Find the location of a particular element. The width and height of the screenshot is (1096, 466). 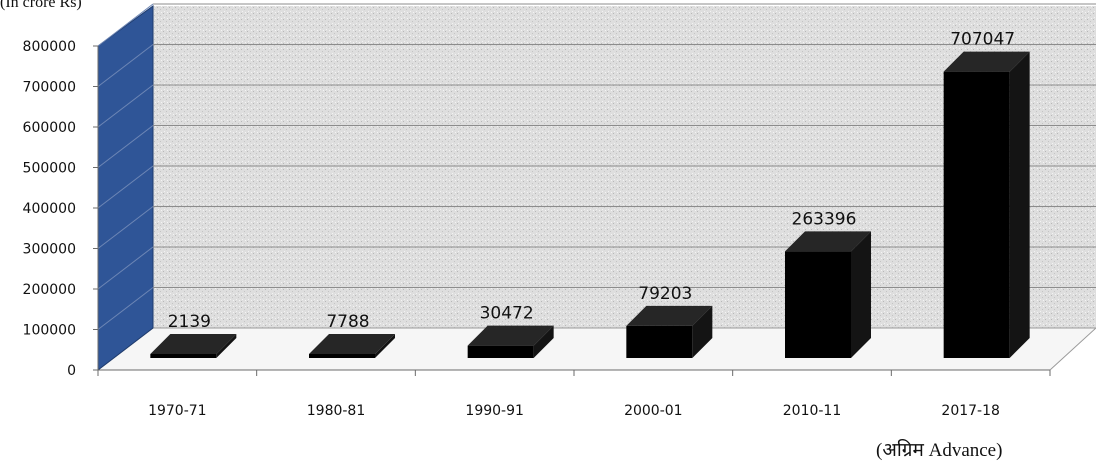

x-tick-label: 2010-11 is located at coordinates (812, 411).